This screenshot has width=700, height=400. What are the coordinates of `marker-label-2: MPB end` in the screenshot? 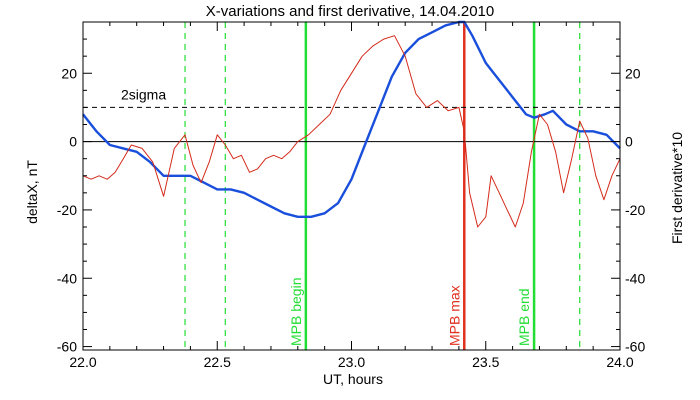 It's located at (524, 317).